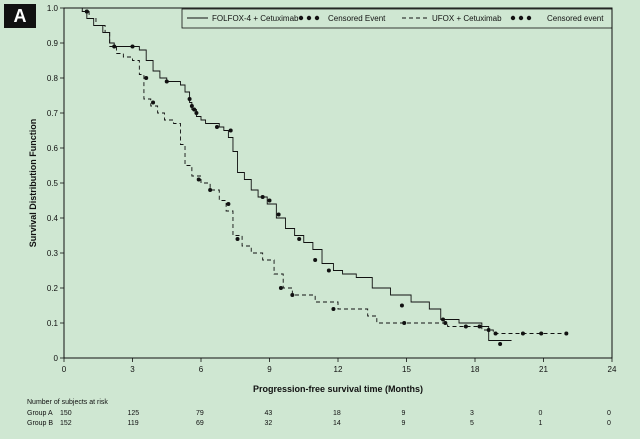 This screenshot has width=640, height=439. I want to click on y-tick-label: 0.4, so click(53, 218).